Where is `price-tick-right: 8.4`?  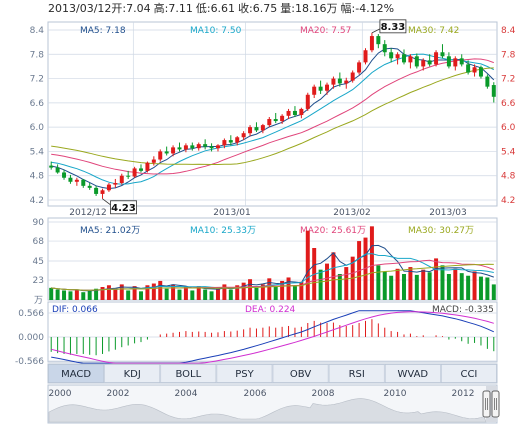 price-tick-right: 8.4 is located at coordinates (508, 31).